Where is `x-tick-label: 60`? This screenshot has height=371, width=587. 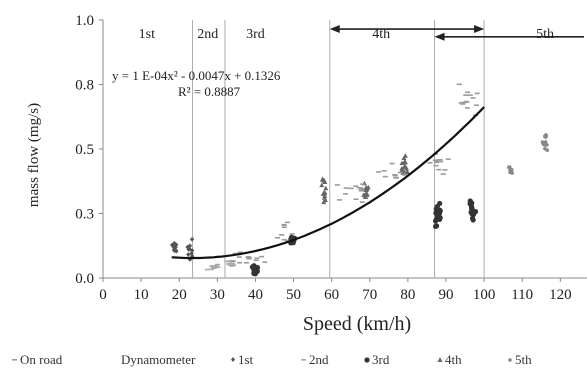 x-tick-label: 60 is located at coordinates (331, 295).